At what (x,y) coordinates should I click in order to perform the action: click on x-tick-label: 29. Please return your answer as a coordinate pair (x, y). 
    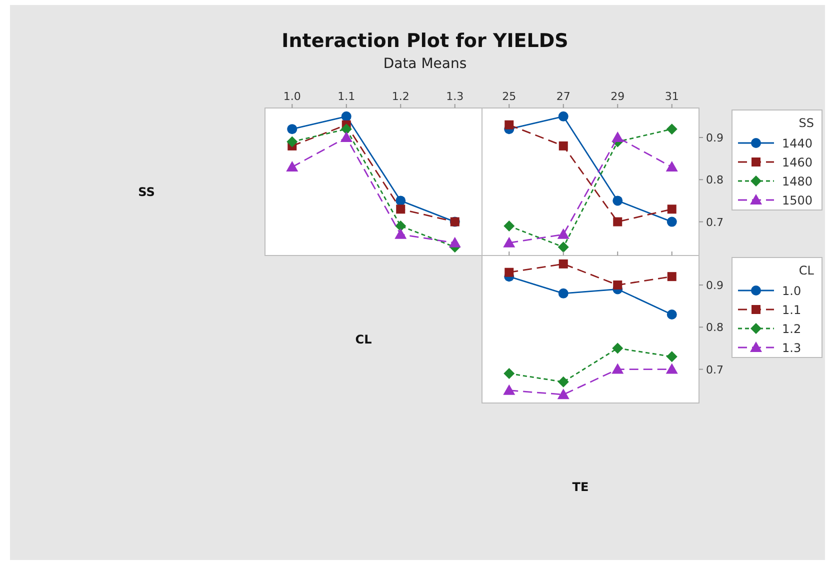
    Looking at the image, I should click on (617, 96).